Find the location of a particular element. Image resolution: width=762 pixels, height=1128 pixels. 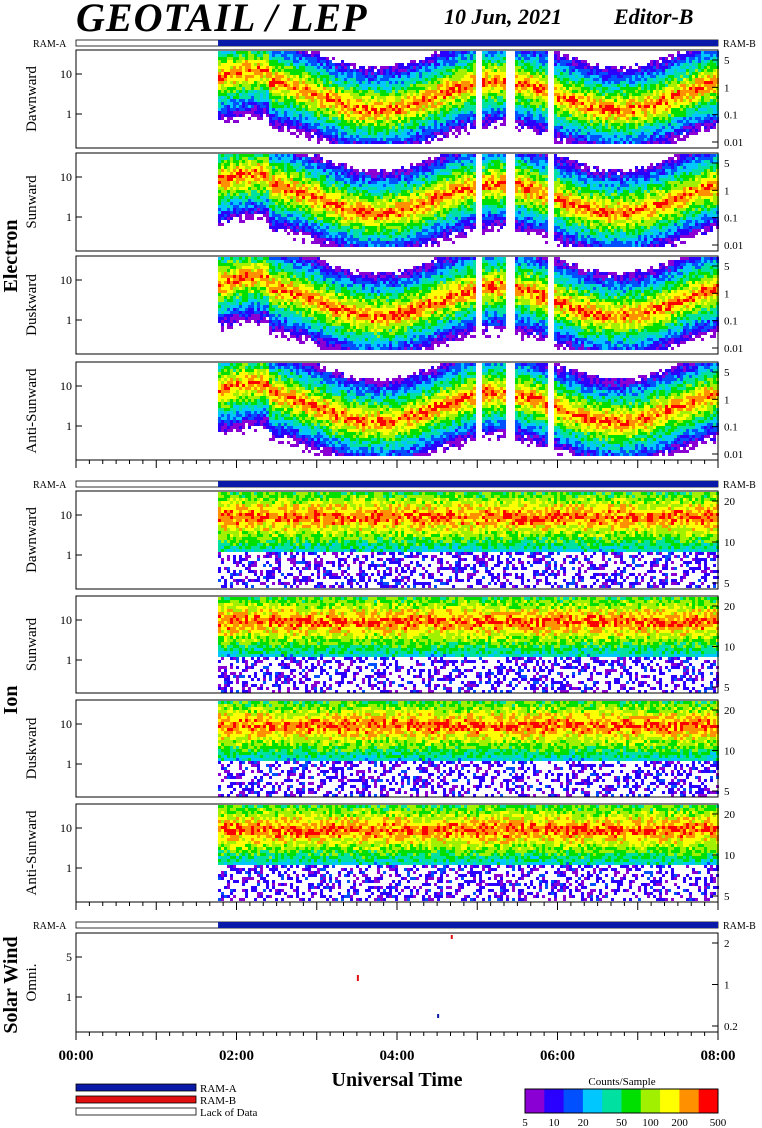

colorbar-tick-label: 200 is located at coordinates (679, 1122).